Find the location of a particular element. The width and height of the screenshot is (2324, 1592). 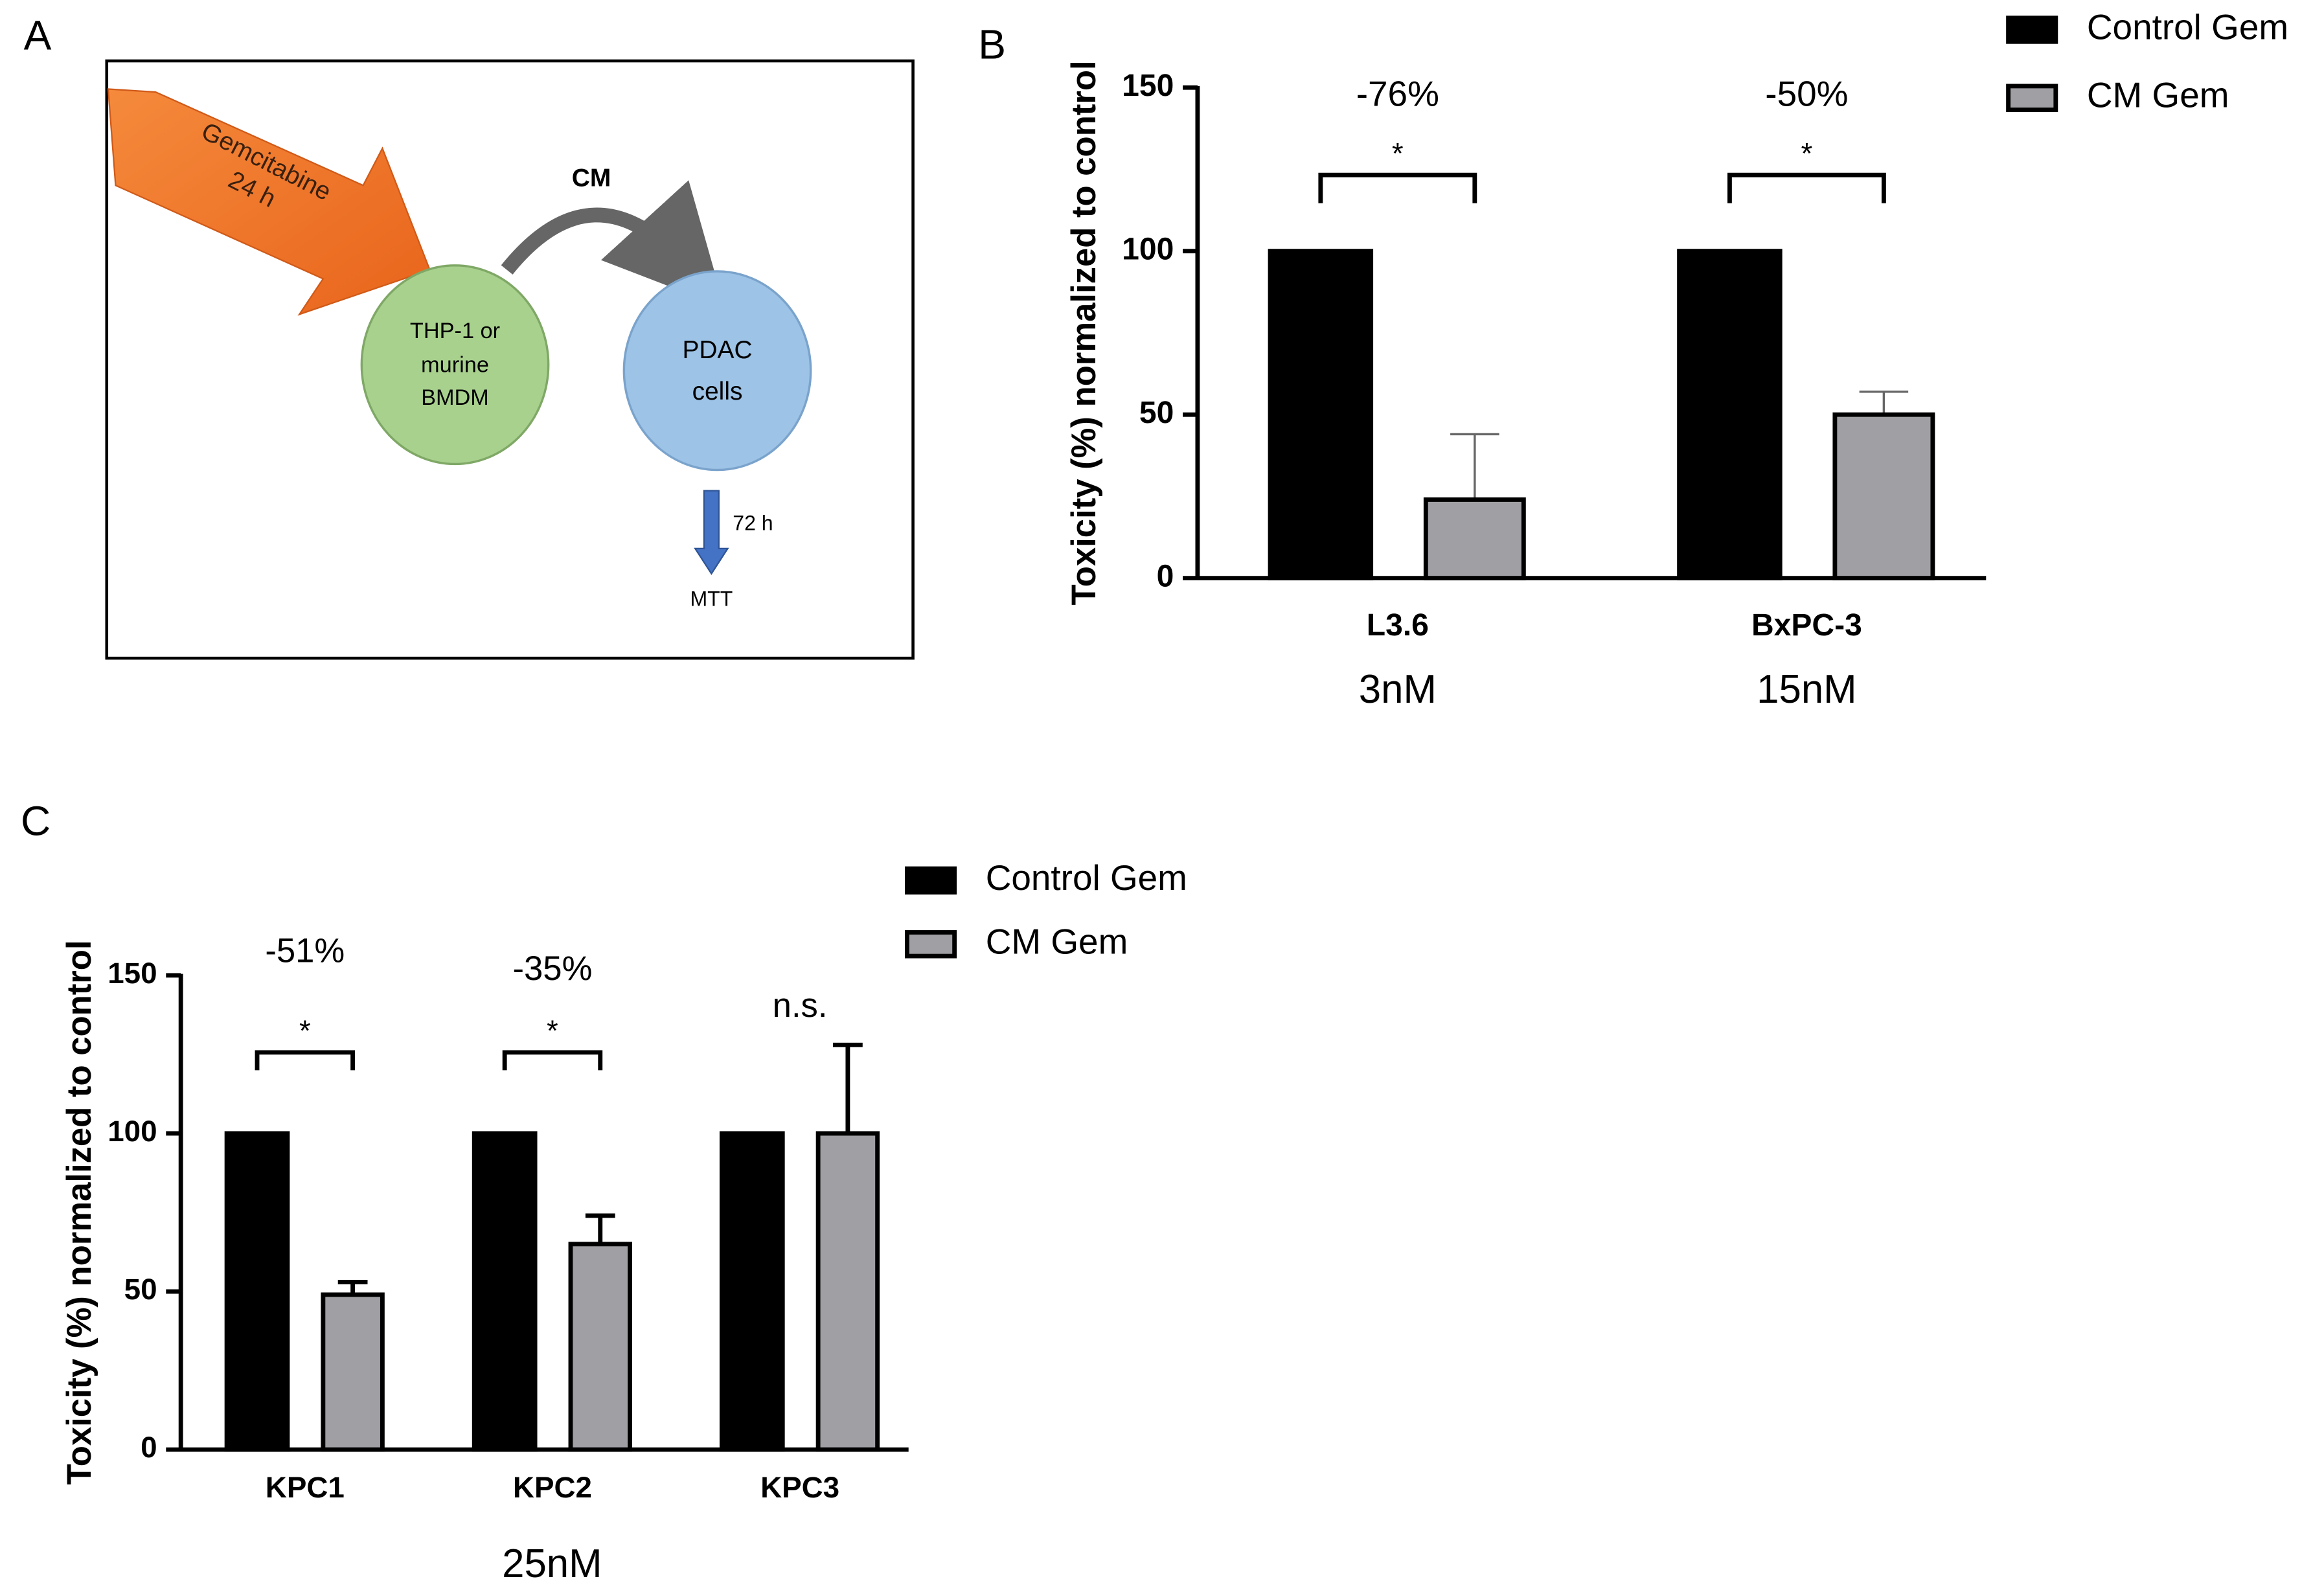

target-cell is located at coordinates (717, 371).